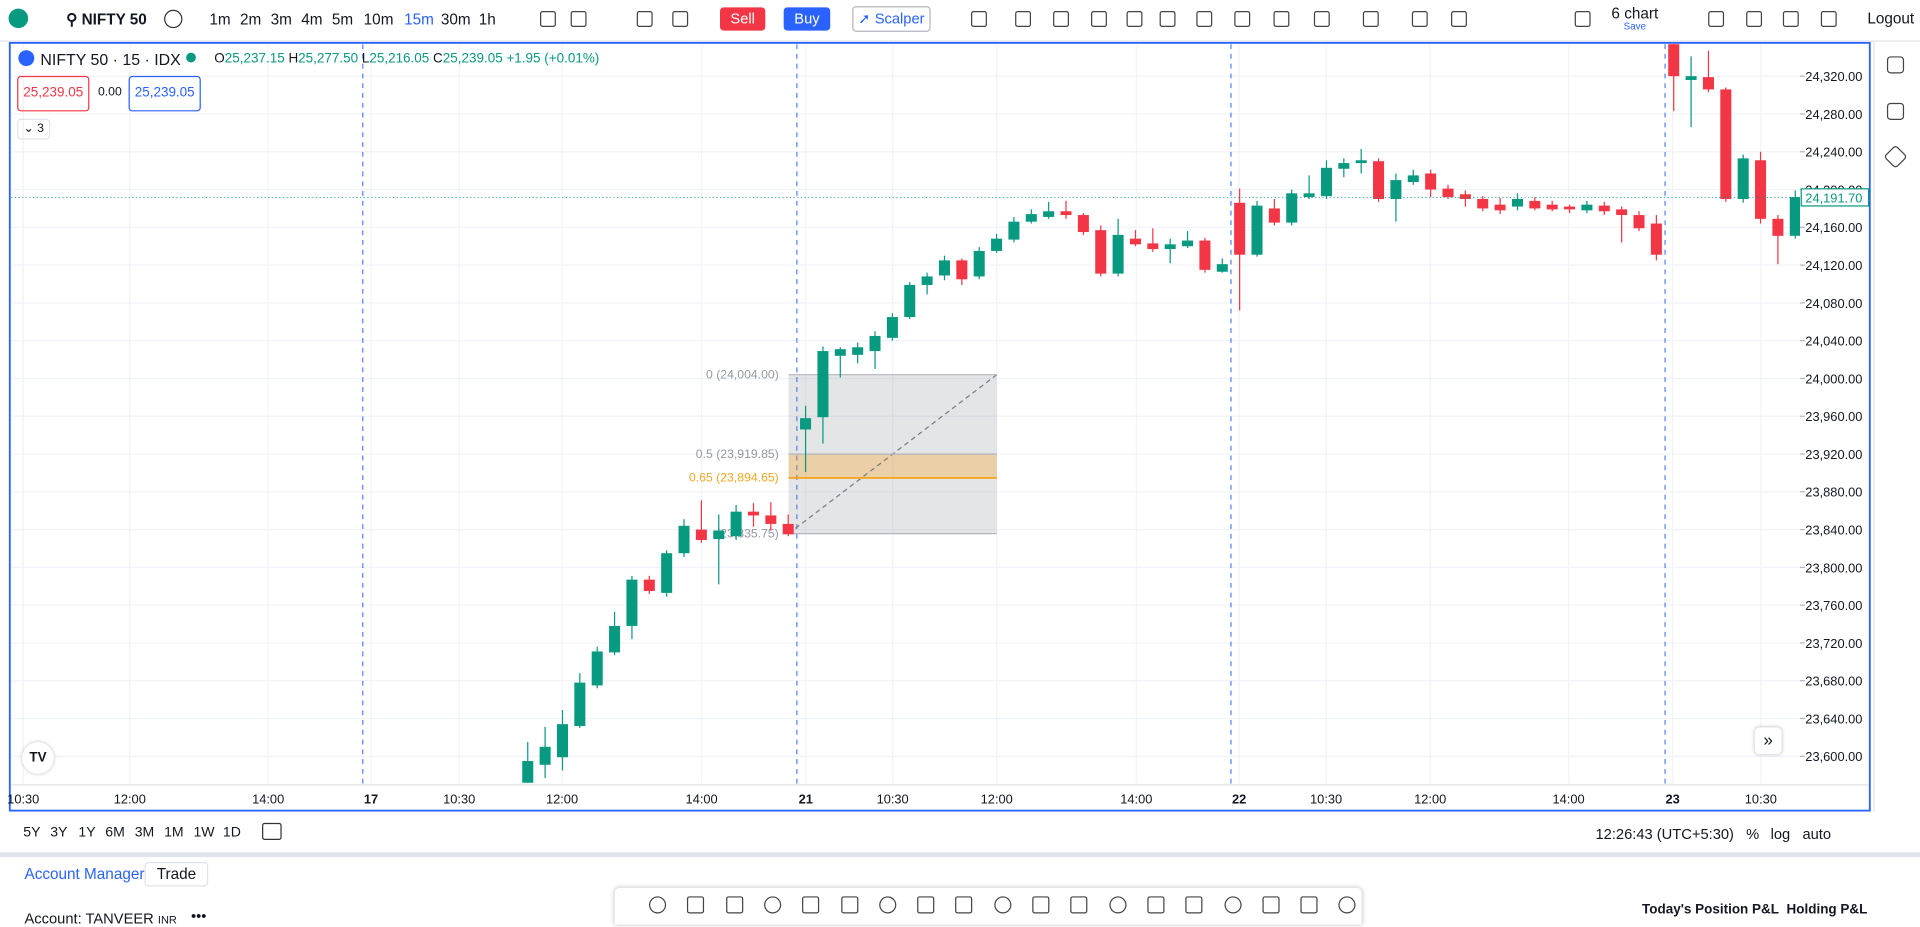 The height and width of the screenshot is (927, 1920). Describe the element at coordinates (1753, 834) in the screenshot. I see `percent-toggle: %` at that location.